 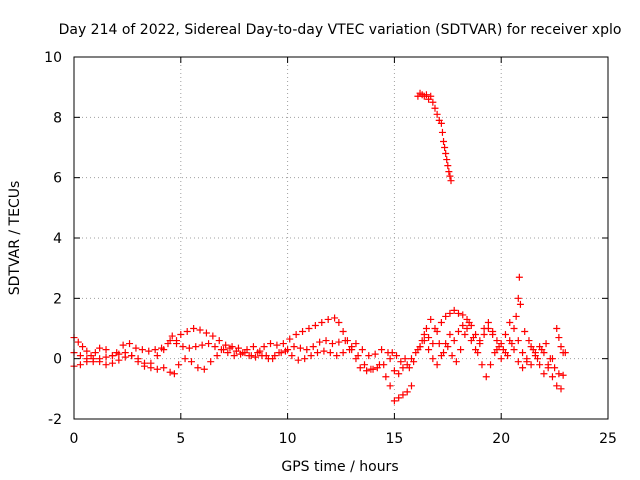 I want to click on x-tick-labels: 0 5 10 15 20 25, so click(x=343, y=439).